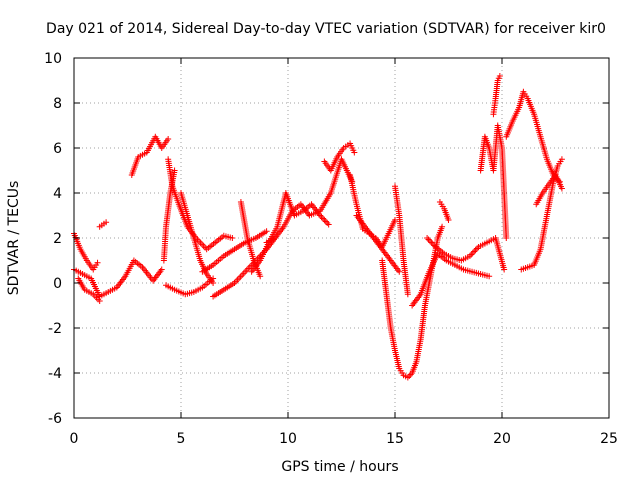 The width and height of the screenshot is (640, 480). Describe the element at coordinates (427, 238) in the screenshot. I see `data-point` at that location.